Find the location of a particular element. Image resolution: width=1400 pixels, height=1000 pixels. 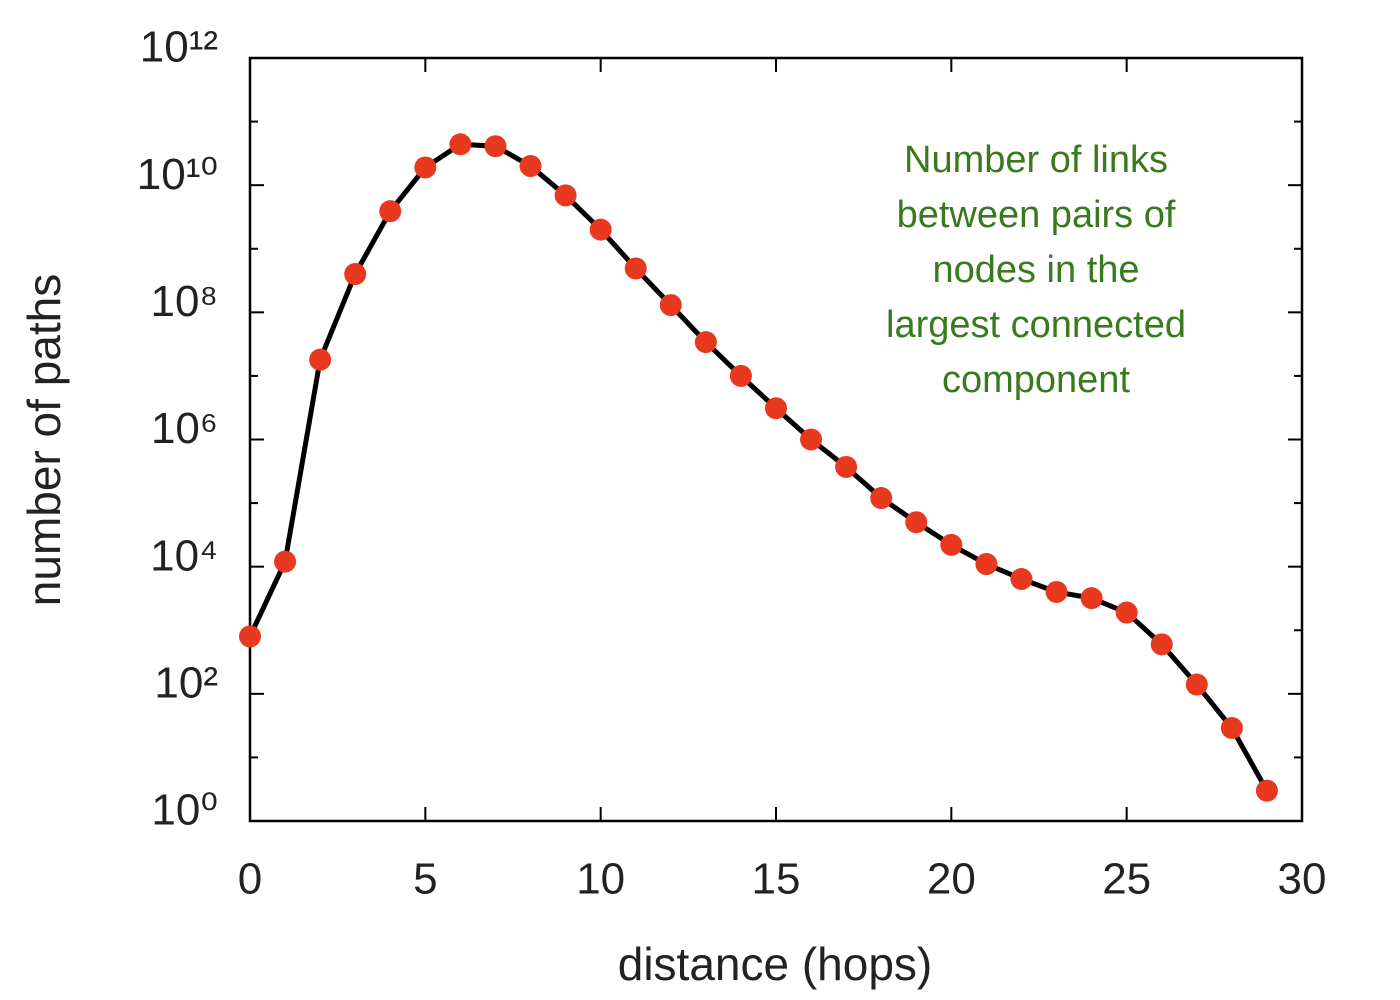

annotation: component is located at coordinates (1036, 380).